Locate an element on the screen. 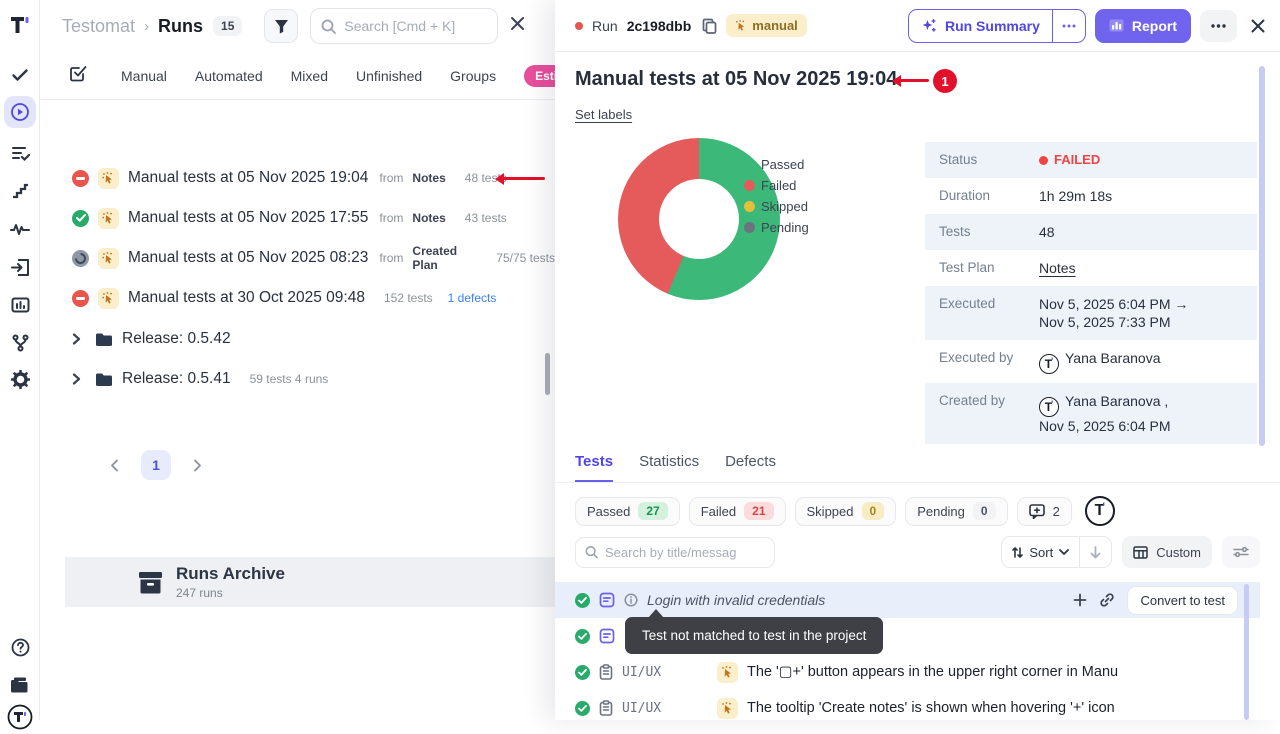 This screenshot has height=734, width=1280. chip-failed: Failed 21 is located at coordinates (737, 511).